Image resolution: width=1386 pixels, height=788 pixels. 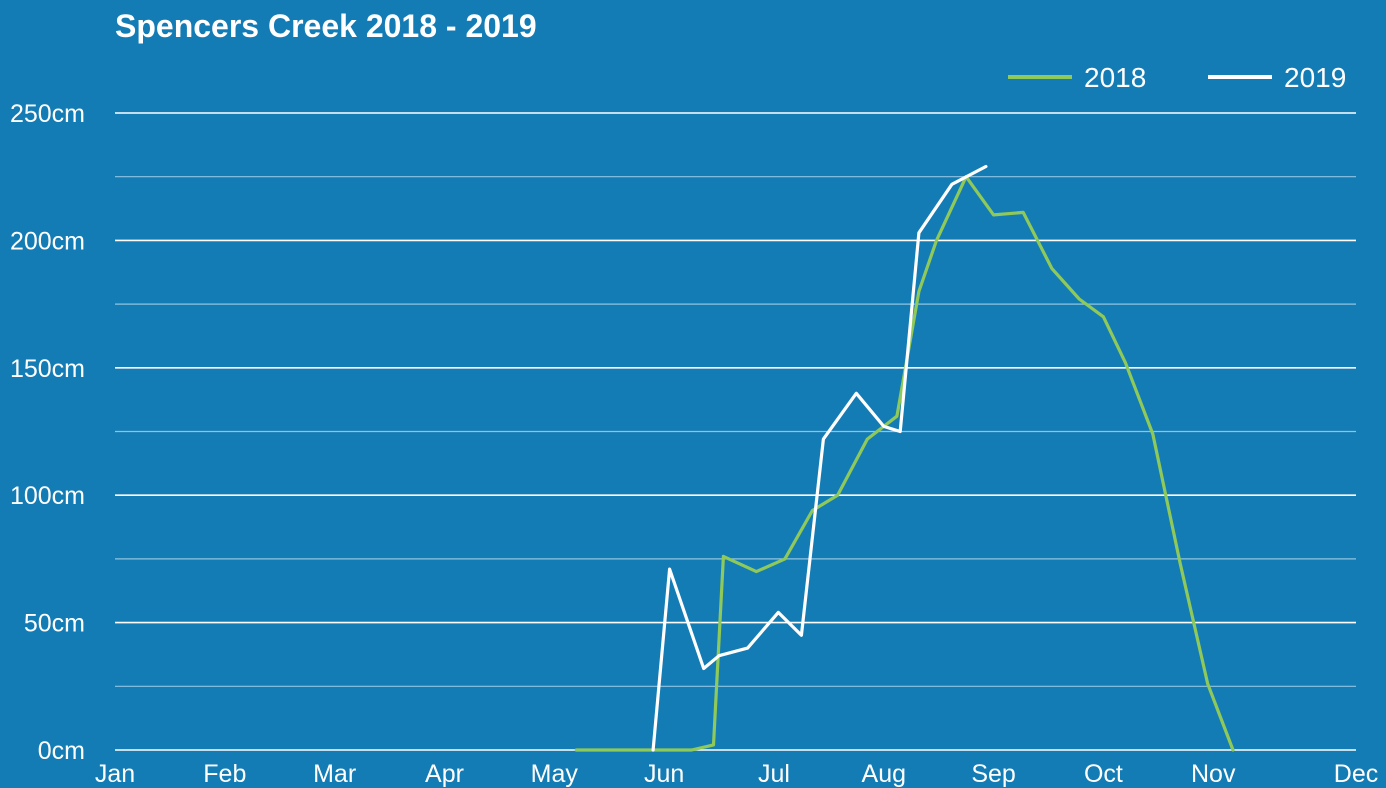 What do you see at coordinates (1177, 77) in the screenshot?
I see `legend: 2018 2019` at bounding box center [1177, 77].